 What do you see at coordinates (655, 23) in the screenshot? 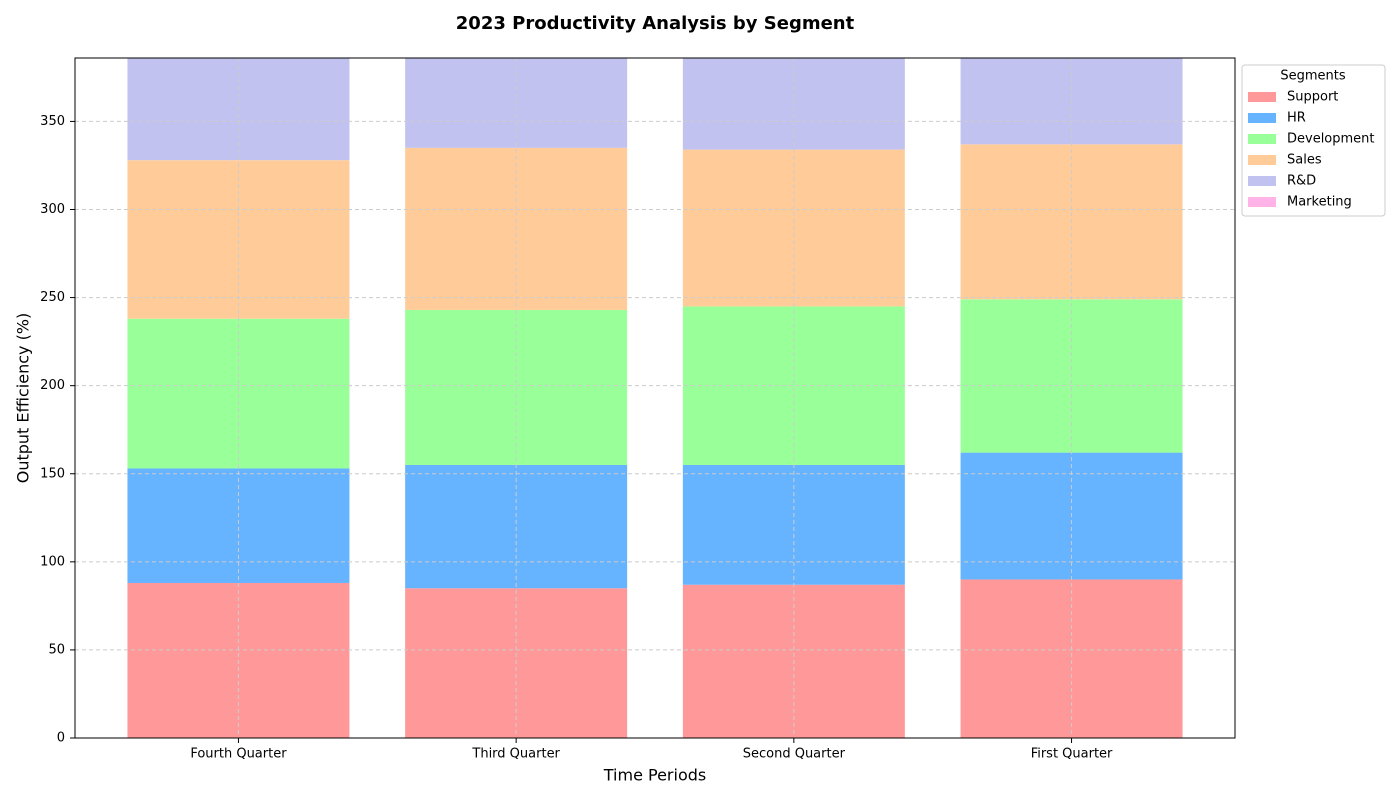
I see `chart-title: 2023 Productivity Analysis by Segment` at bounding box center [655, 23].